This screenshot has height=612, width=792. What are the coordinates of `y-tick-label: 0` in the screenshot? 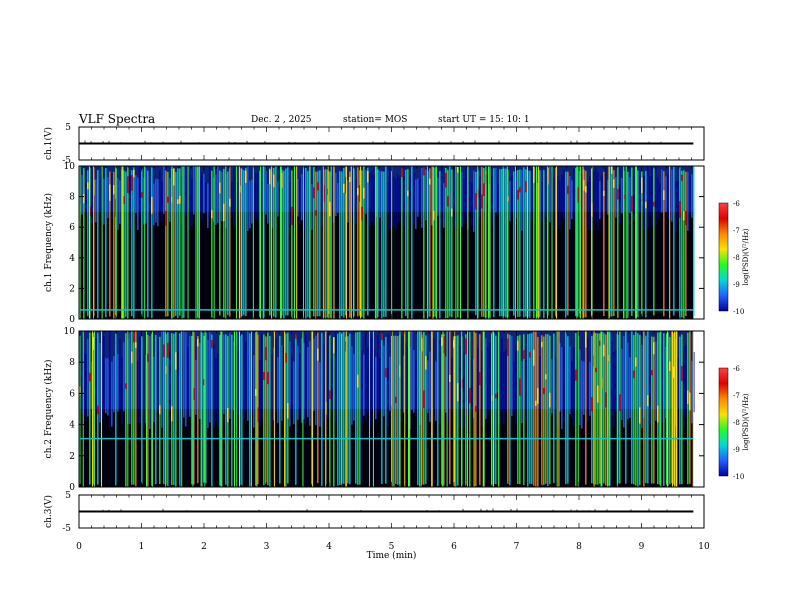 It's located at (72, 320).